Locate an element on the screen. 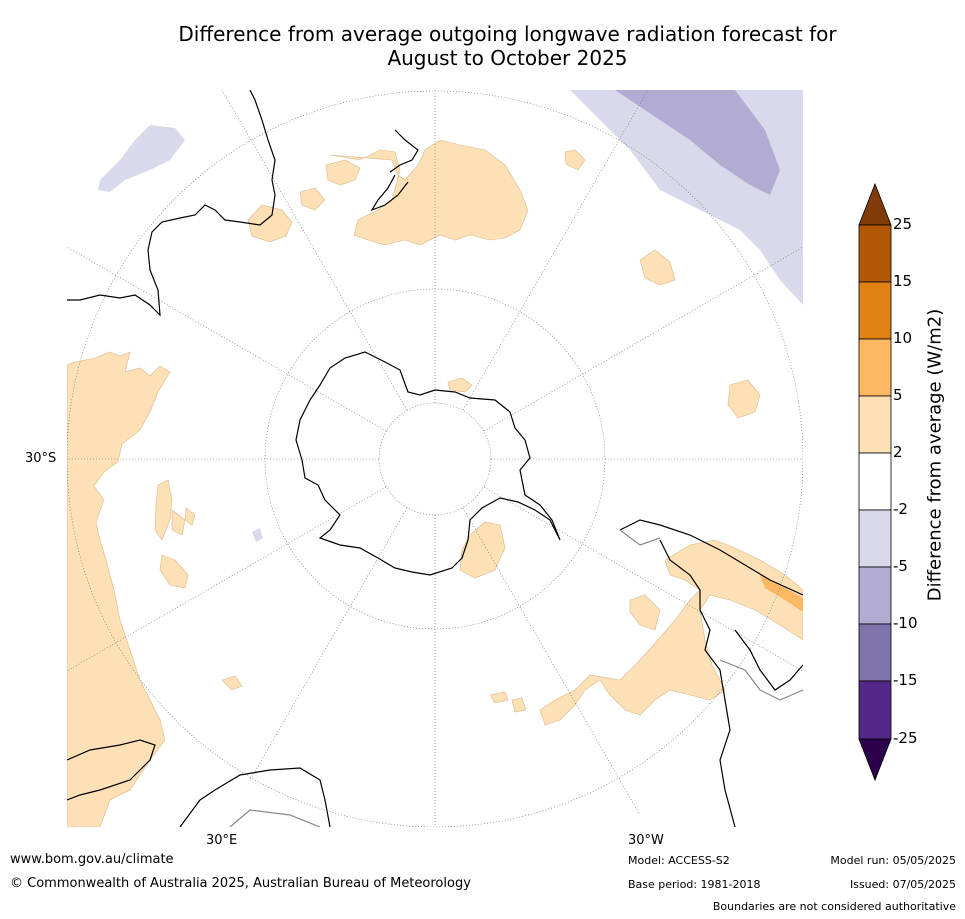 Image resolution: width=965 pixels, height=919 pixels. anomaly-region-north-b is located at coordinates (343, 172).